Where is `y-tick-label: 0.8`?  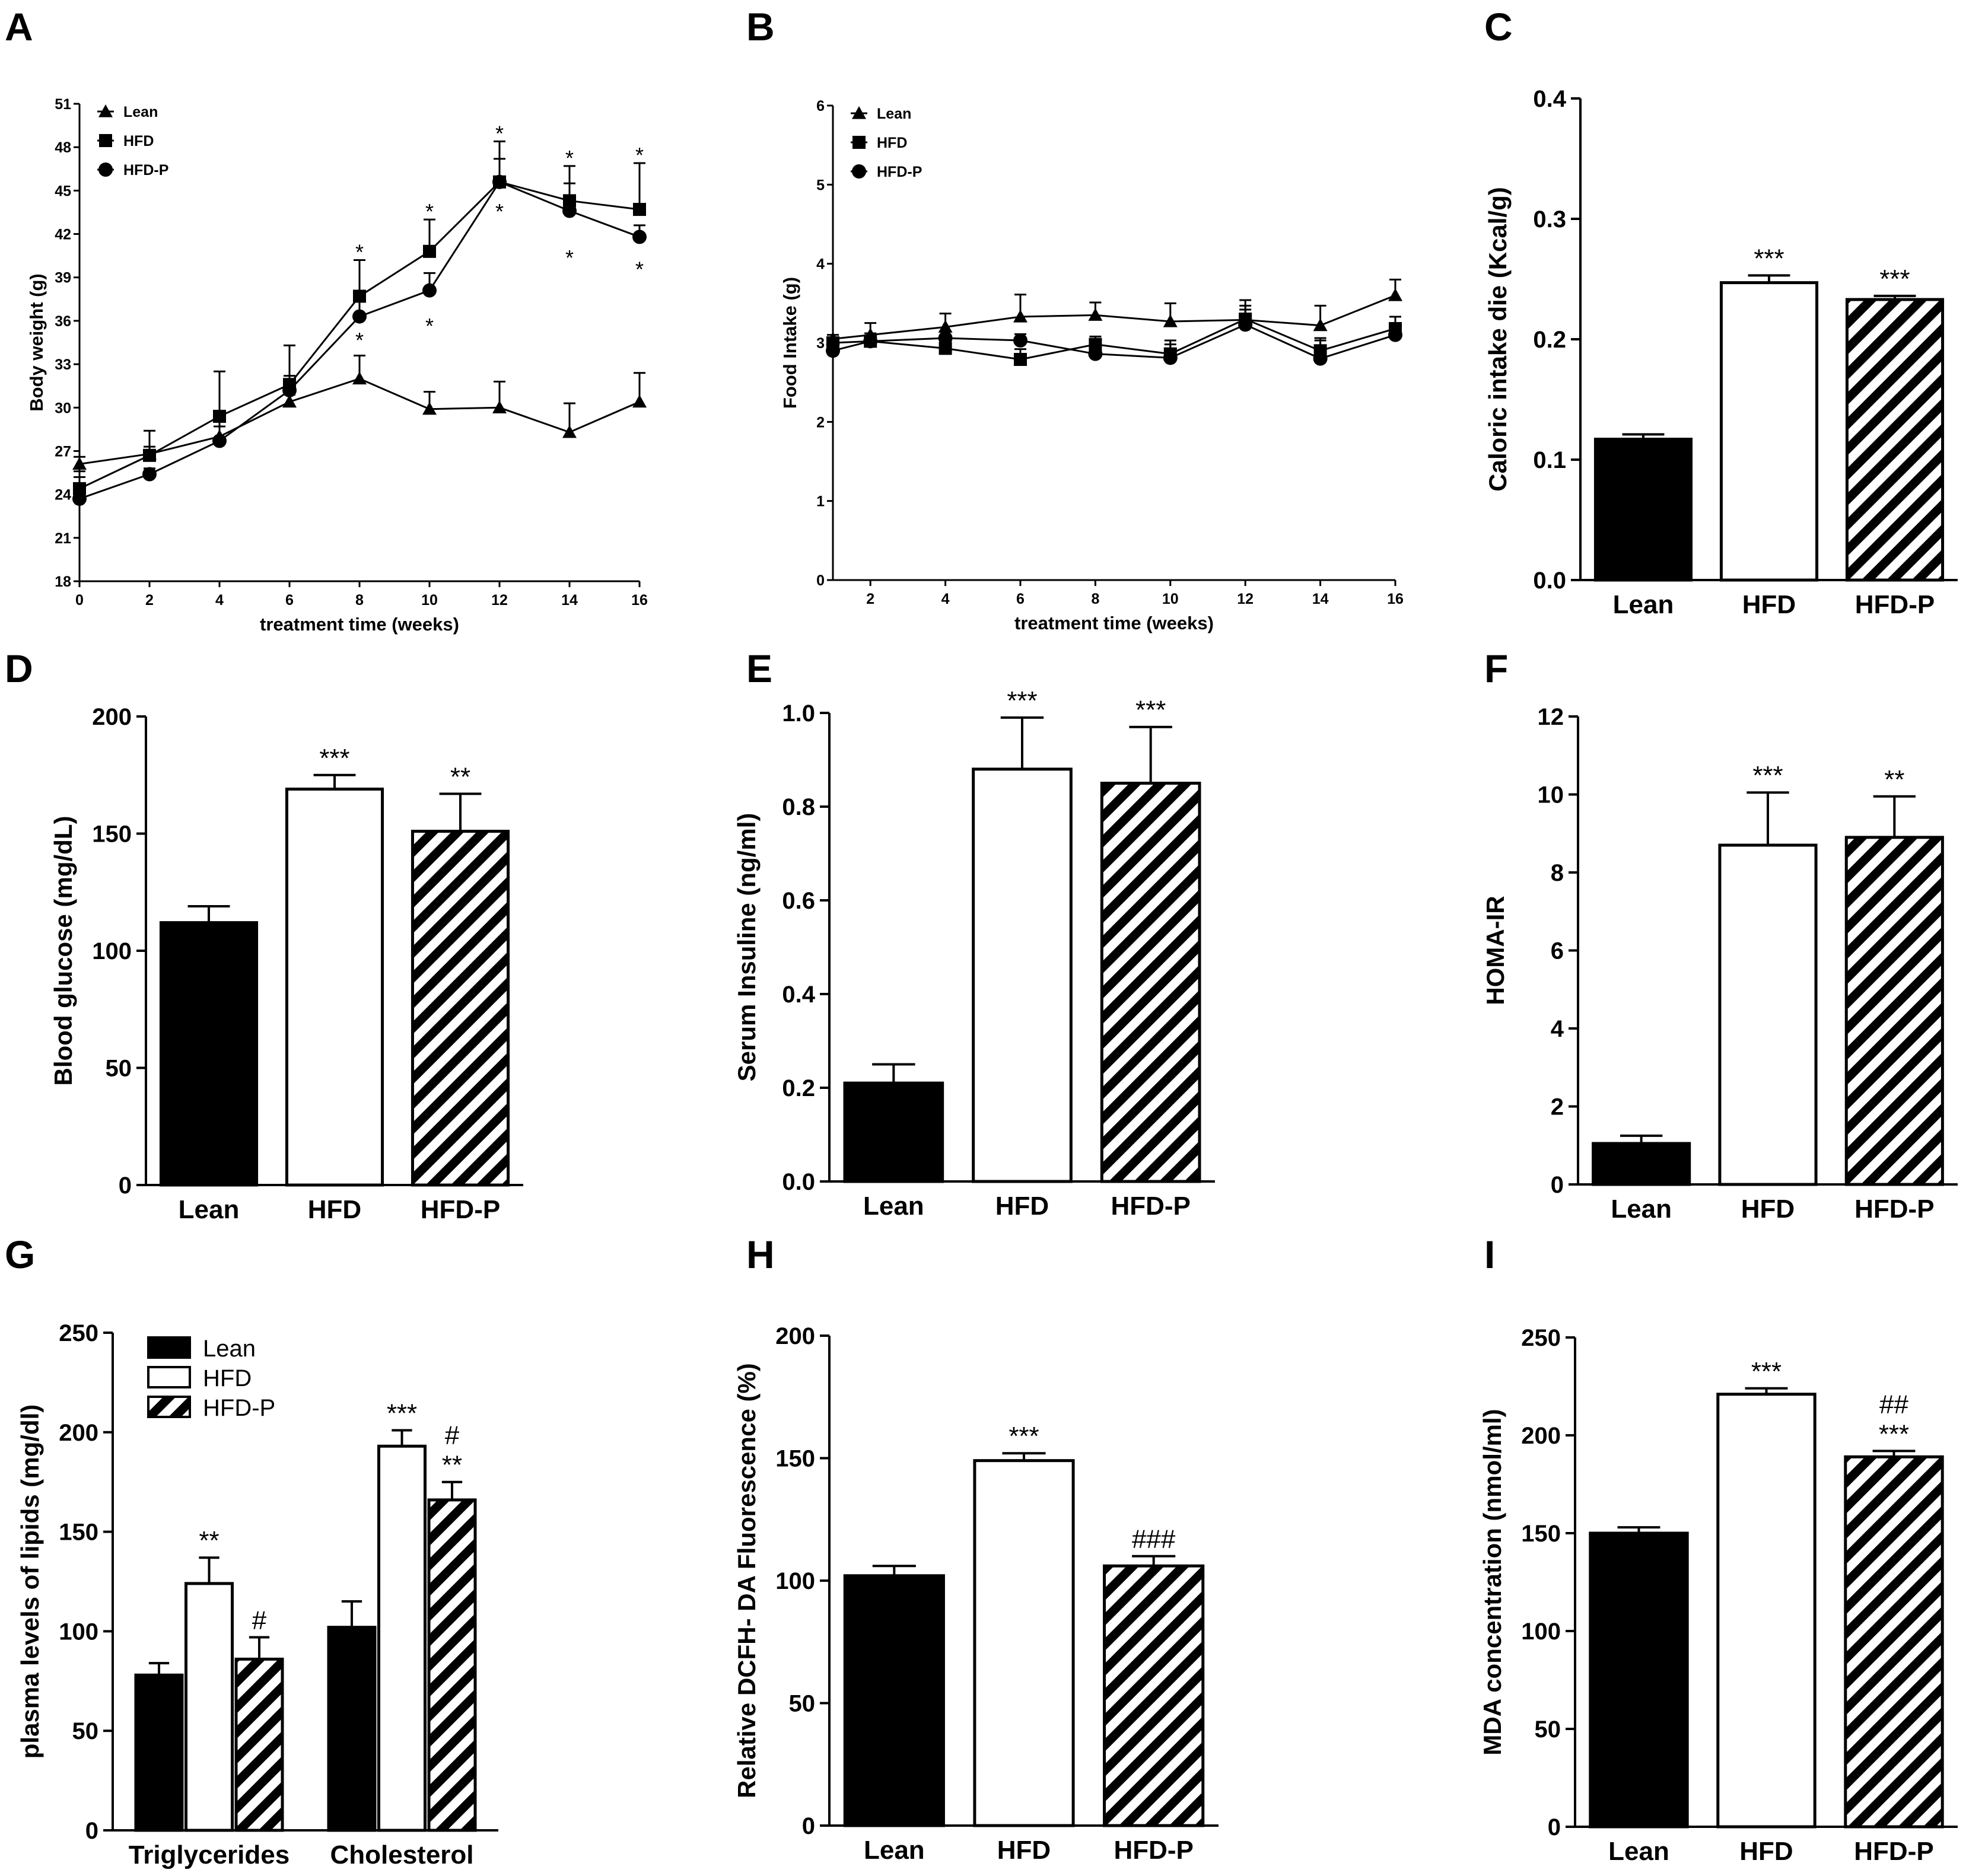 y-tick-label: 0.8 is located at coordinates (798, 807).